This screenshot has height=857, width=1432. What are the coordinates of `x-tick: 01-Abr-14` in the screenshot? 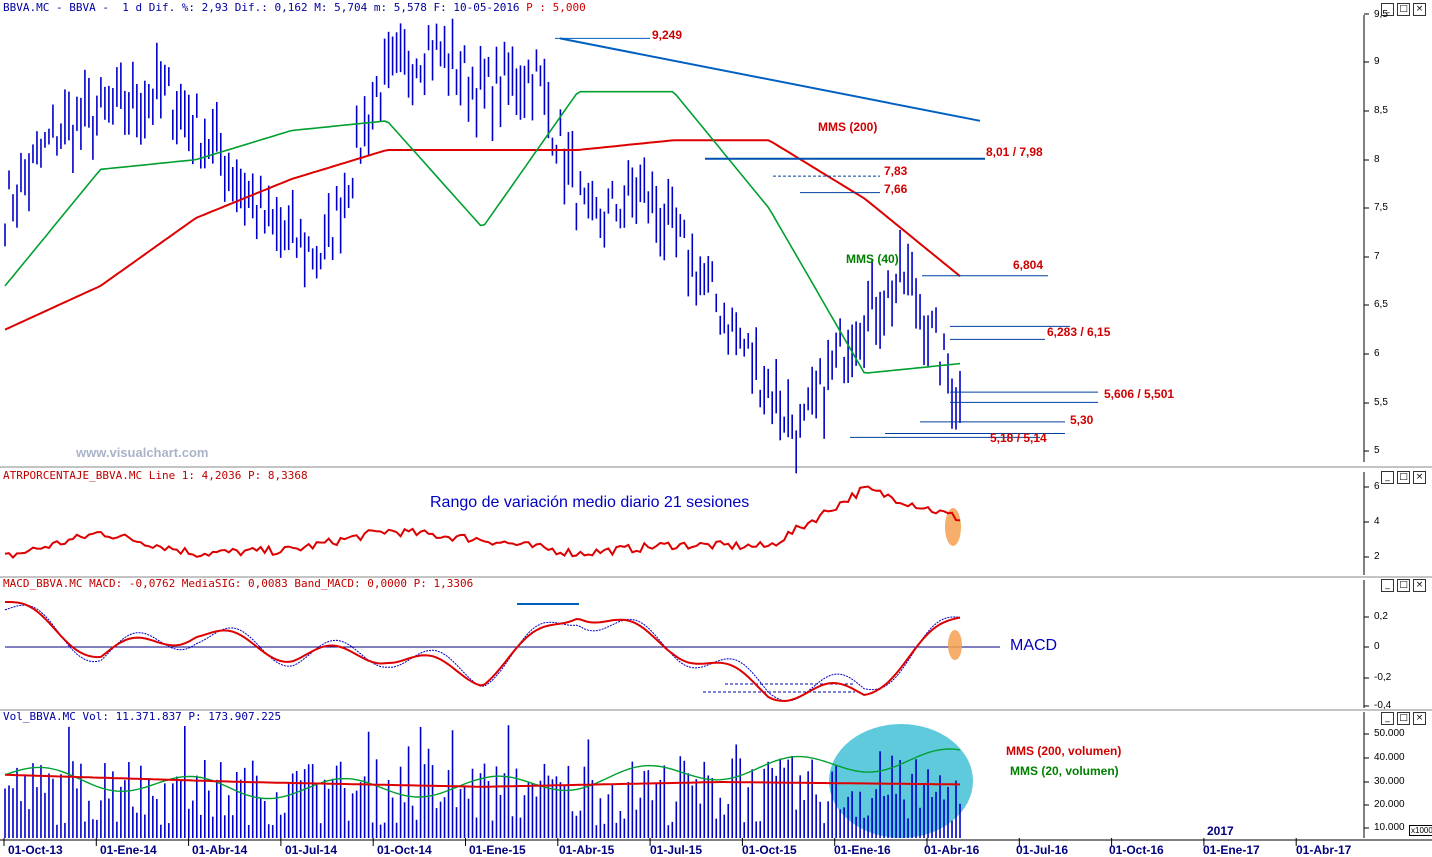 It's located at (220, 850).